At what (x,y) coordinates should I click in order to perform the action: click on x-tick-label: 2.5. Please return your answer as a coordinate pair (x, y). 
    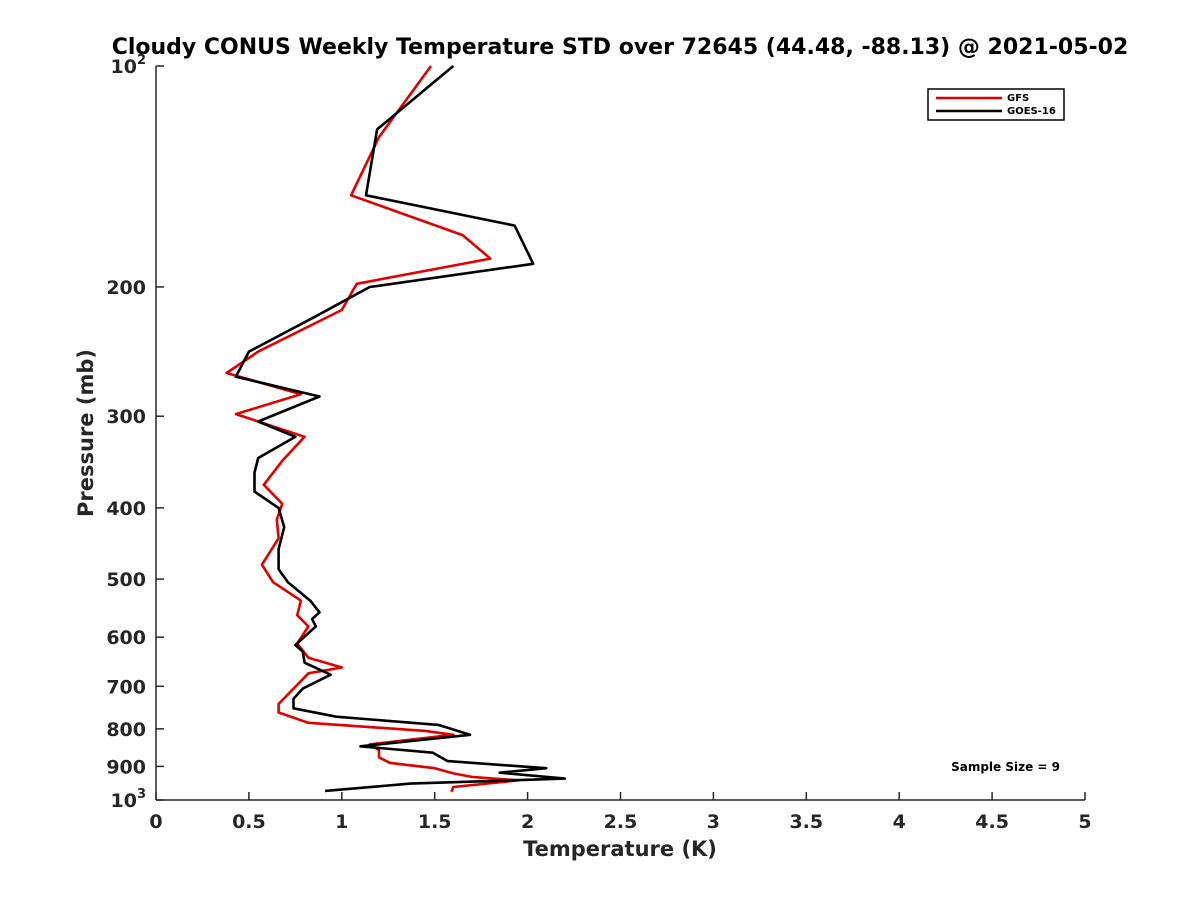
    Looking at the image, I should click on (621, 822).